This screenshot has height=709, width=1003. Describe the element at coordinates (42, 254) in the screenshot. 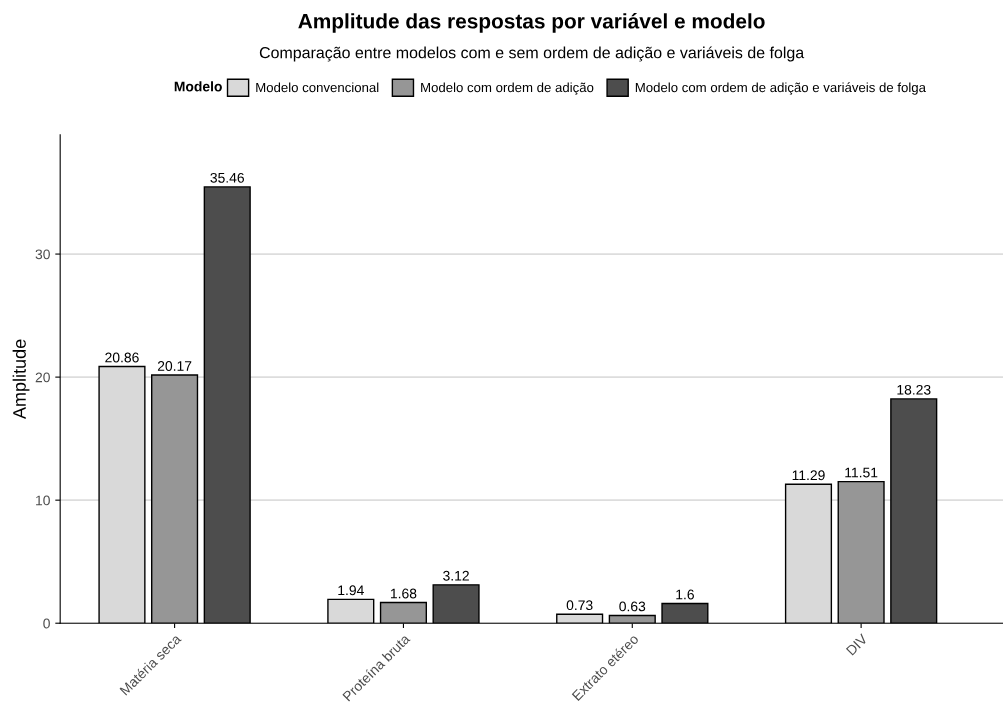

I see `y-tick-label: 30` at that location.